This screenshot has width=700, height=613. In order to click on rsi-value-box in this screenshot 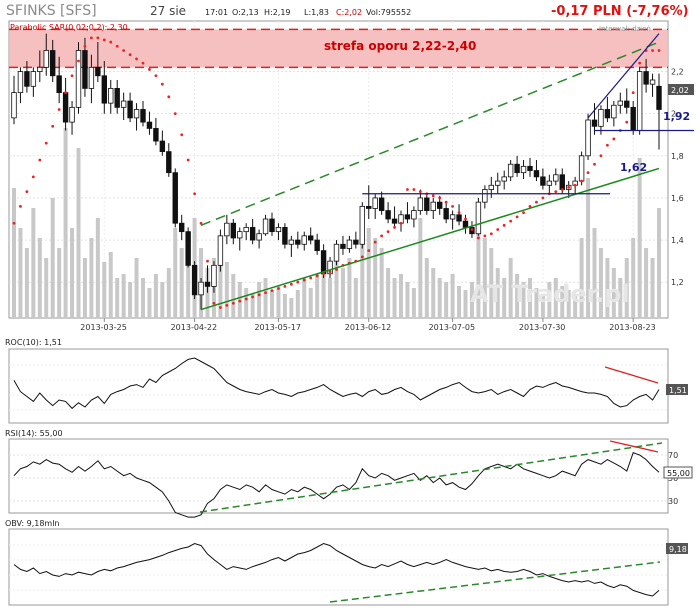, I will do `click(678, 472)`.